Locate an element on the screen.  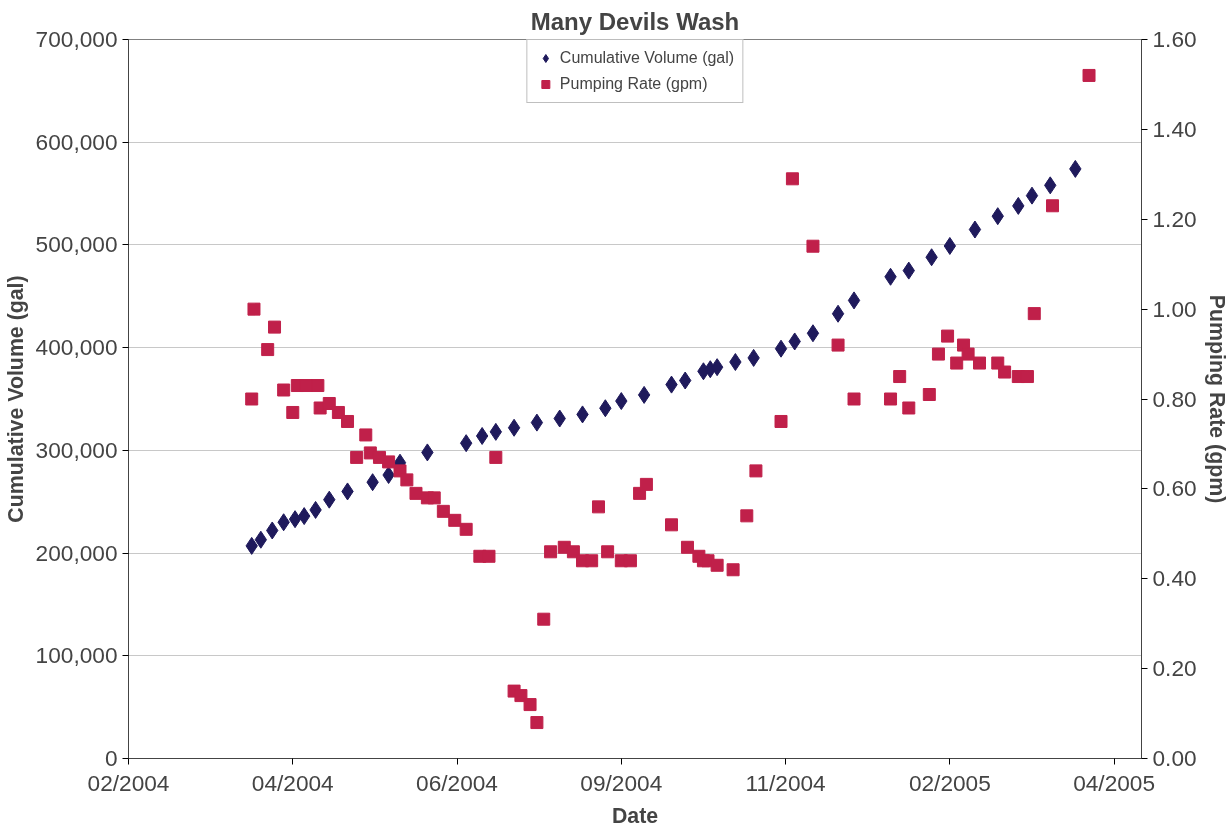
y2-tick-label: 0.40 is located at coordinates (1174, 578).